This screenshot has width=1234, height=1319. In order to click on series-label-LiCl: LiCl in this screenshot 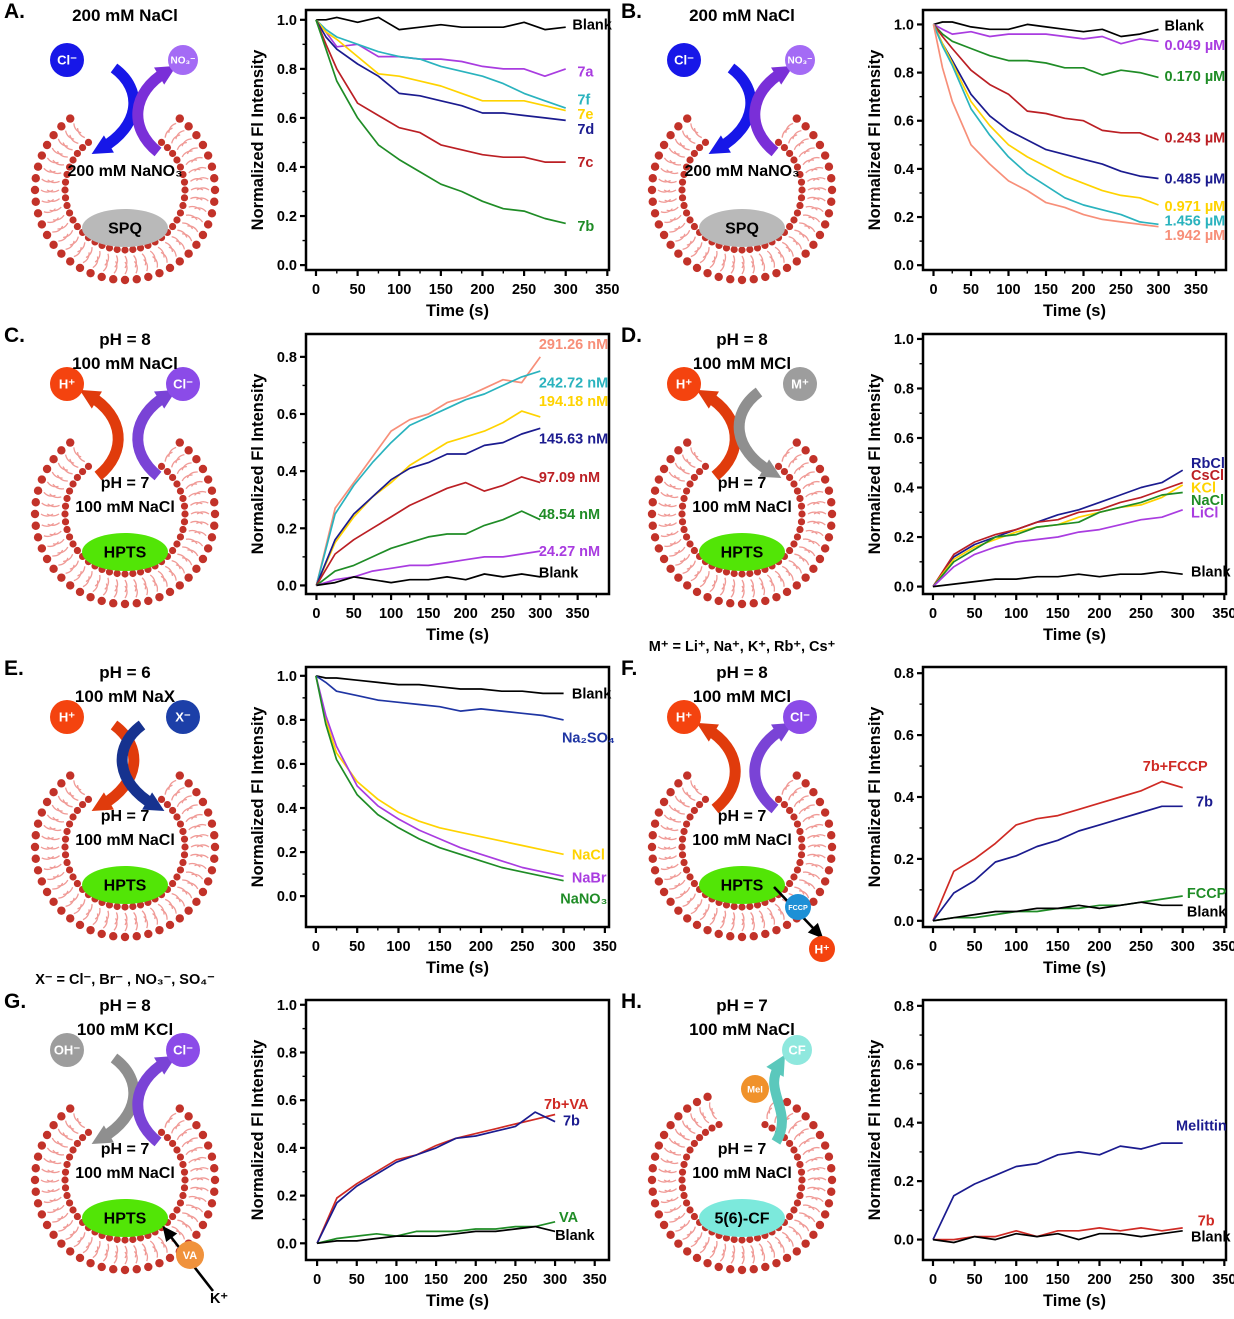, I will do `click(1204, 513)`.